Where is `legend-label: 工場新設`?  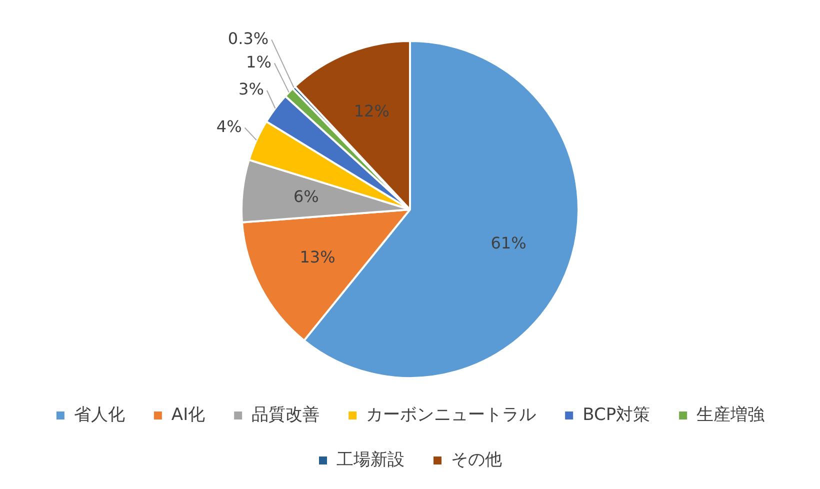 legend-label: 工場新設 is located at coordinates (370, 460).